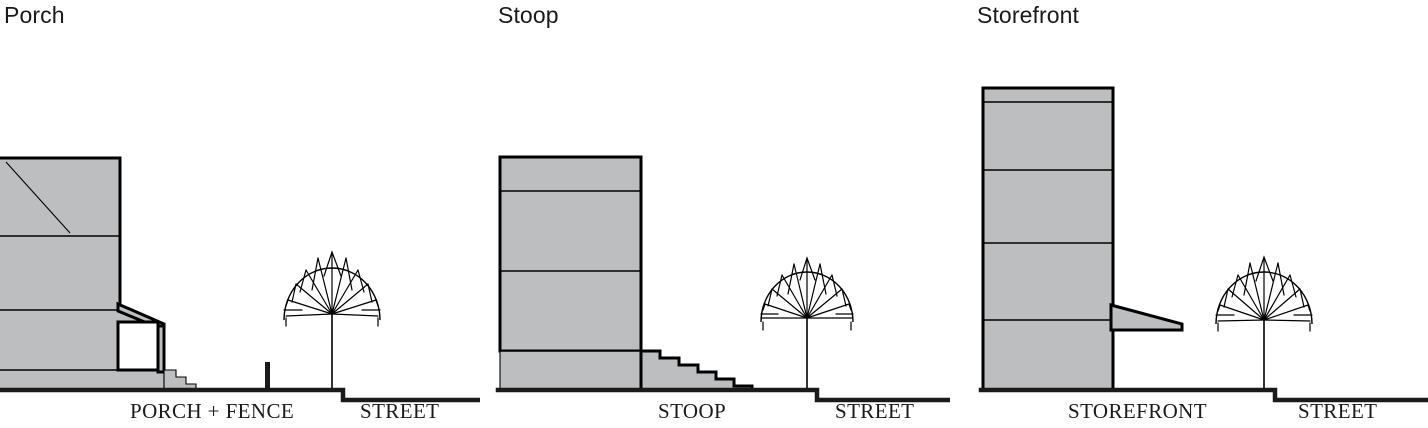  I want to click on storefront-awning, so click(1146, 317).